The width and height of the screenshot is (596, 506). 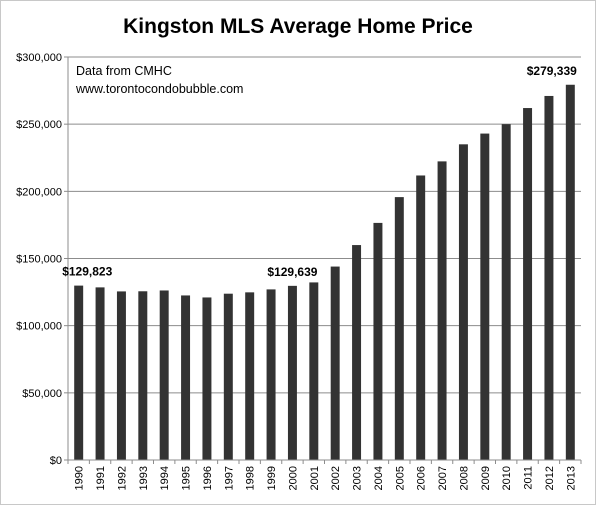 I want to click on x-tick-label: 2012, so click(x=550, y=478).